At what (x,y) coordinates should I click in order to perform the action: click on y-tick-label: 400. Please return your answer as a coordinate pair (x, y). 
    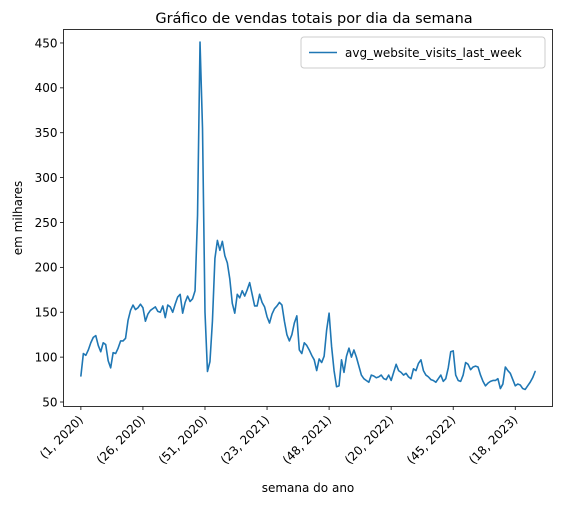
    Looking at the image, I should click on (46, 88).